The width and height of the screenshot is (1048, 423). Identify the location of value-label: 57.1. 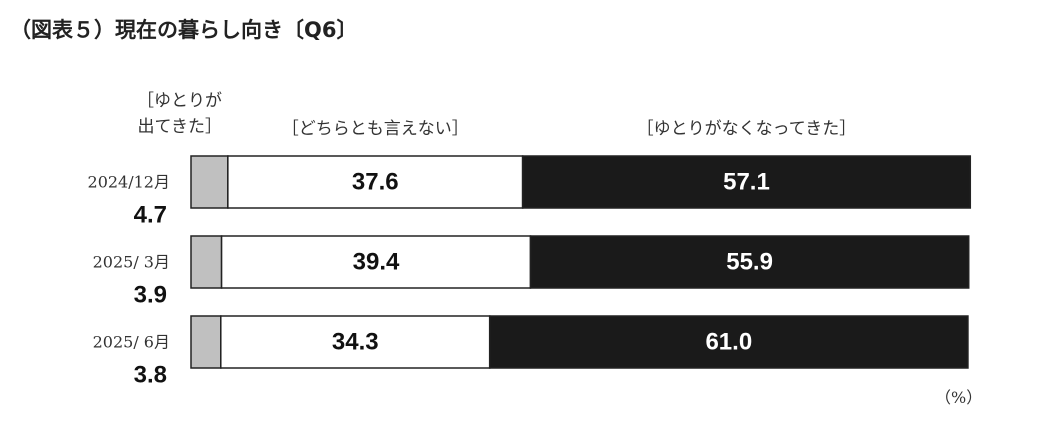
(746, 181).